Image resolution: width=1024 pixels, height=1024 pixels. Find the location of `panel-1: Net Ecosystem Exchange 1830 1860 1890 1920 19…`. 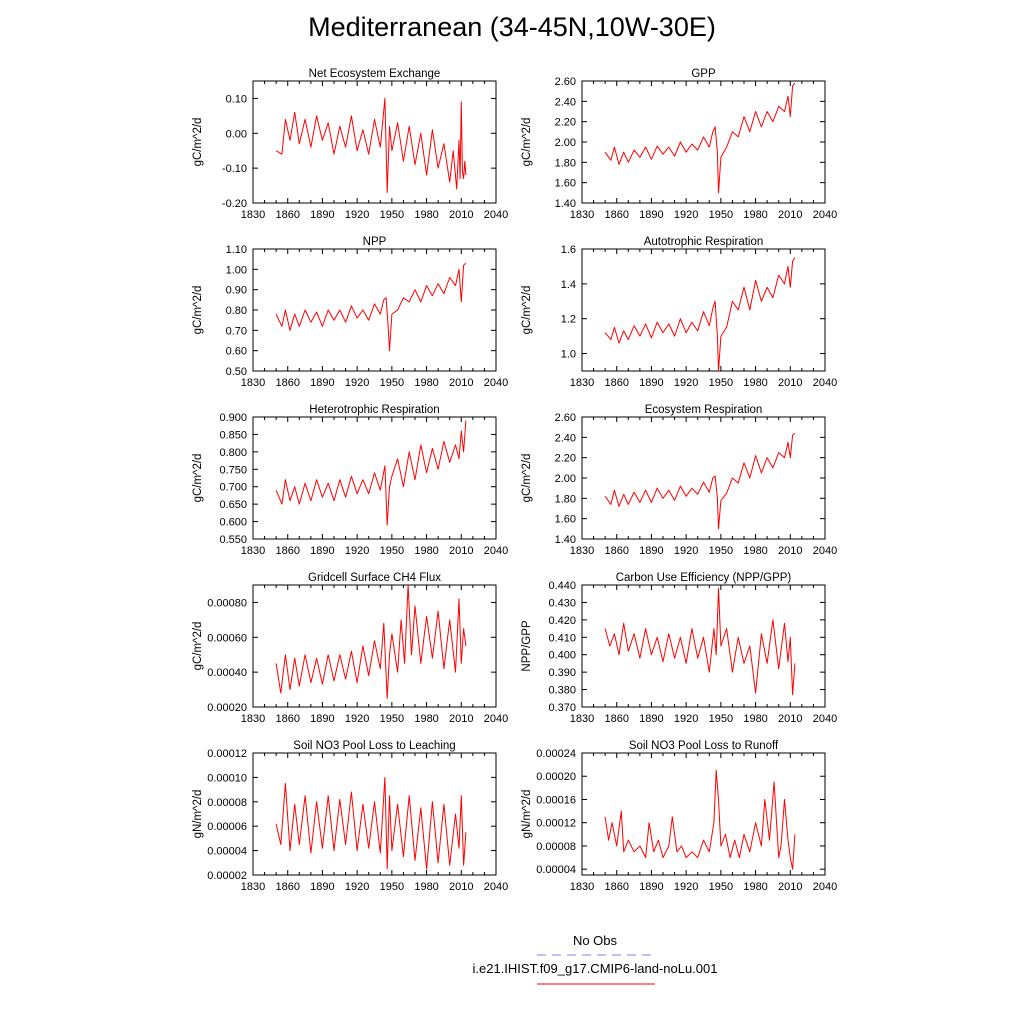

panel-1: Net Ecosystem Exchange 1830 1860 1890 1920 19… is located at coordinates (350, 144).